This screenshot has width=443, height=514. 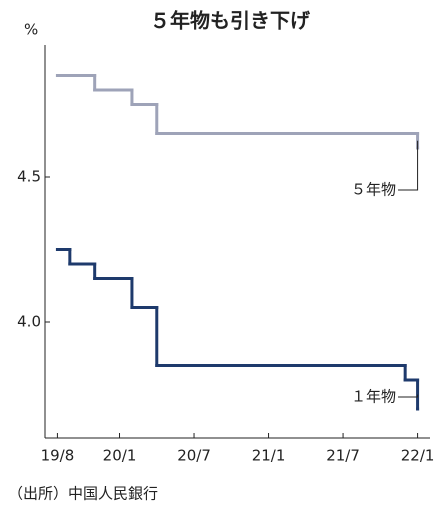 I want to click on x-tick-label: 20/1, so click(x=120, y=456).